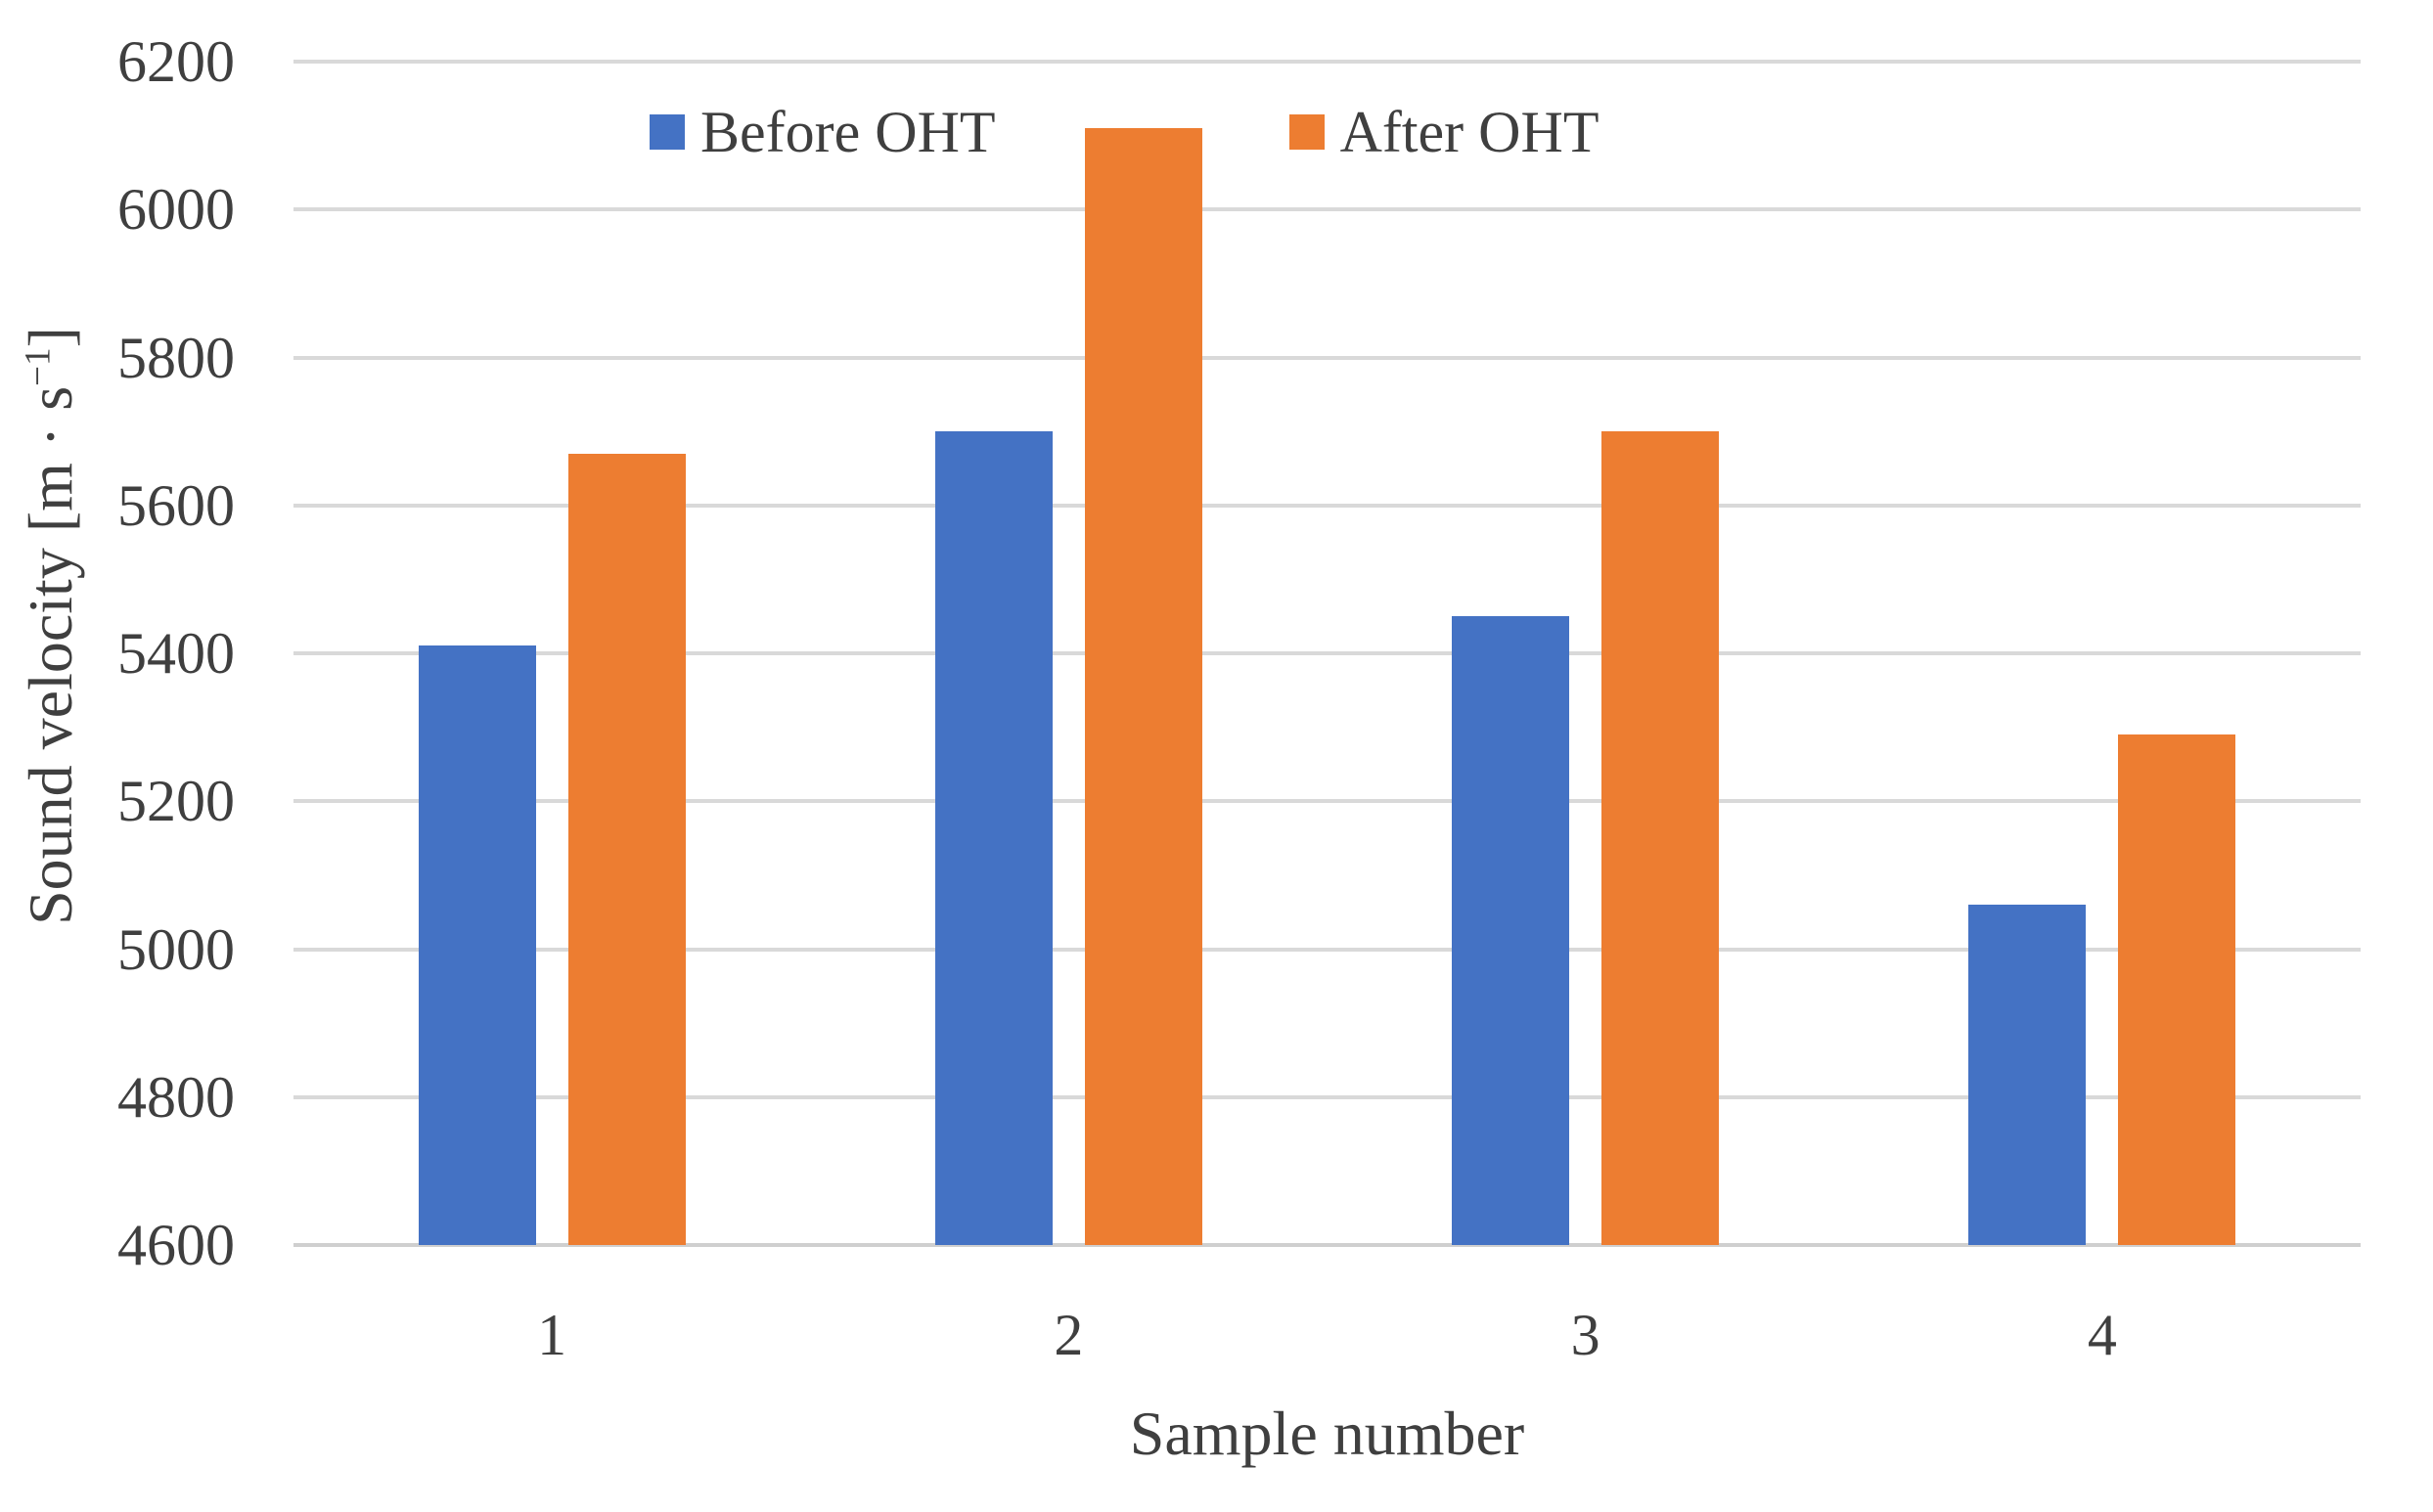 The image size is (2433, 1512). I want to click on y-tick-label-5400: 5400, so click(176, 653).